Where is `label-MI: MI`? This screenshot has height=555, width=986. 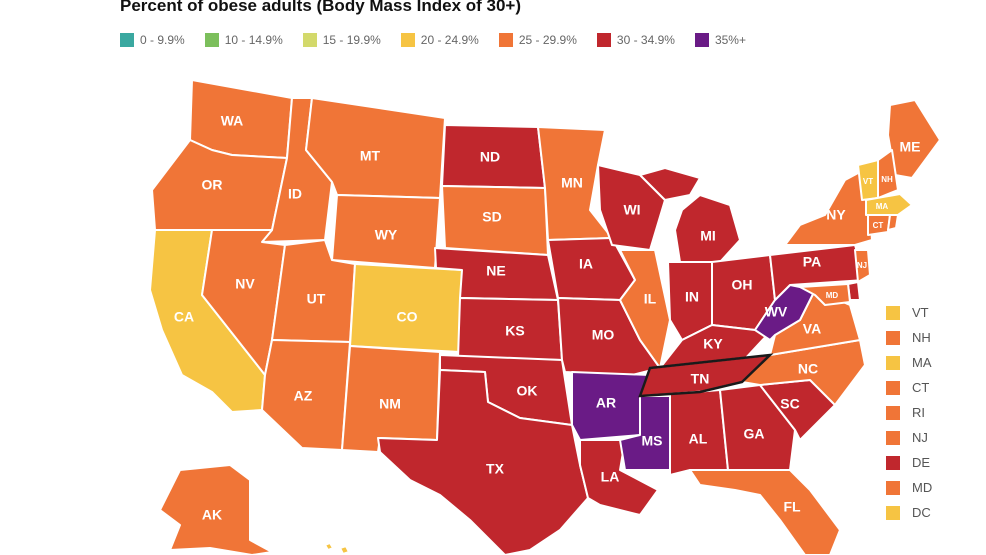 label-MI: MI is located at coordinates (708, 236).